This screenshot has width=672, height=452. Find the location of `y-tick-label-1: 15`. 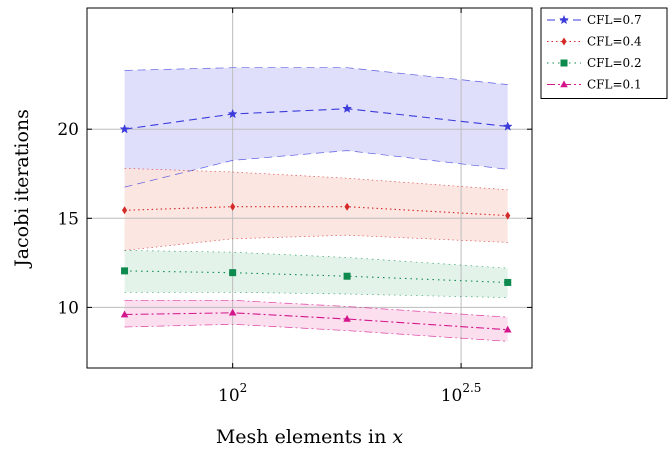

y-tick-label-1: 15 is located at coordinates (68, 219).